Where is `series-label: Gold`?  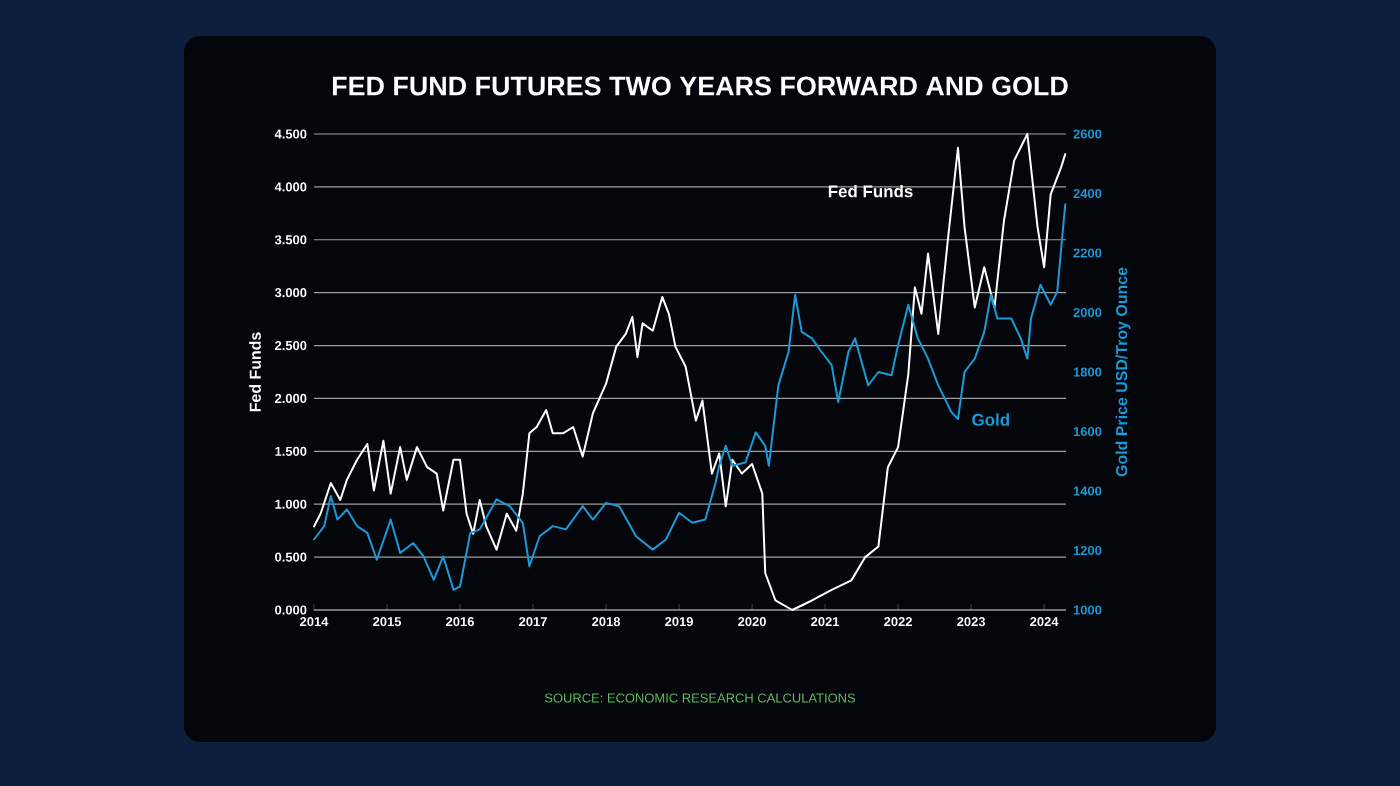 series-label: Gold is located at coordinates (990, 419).